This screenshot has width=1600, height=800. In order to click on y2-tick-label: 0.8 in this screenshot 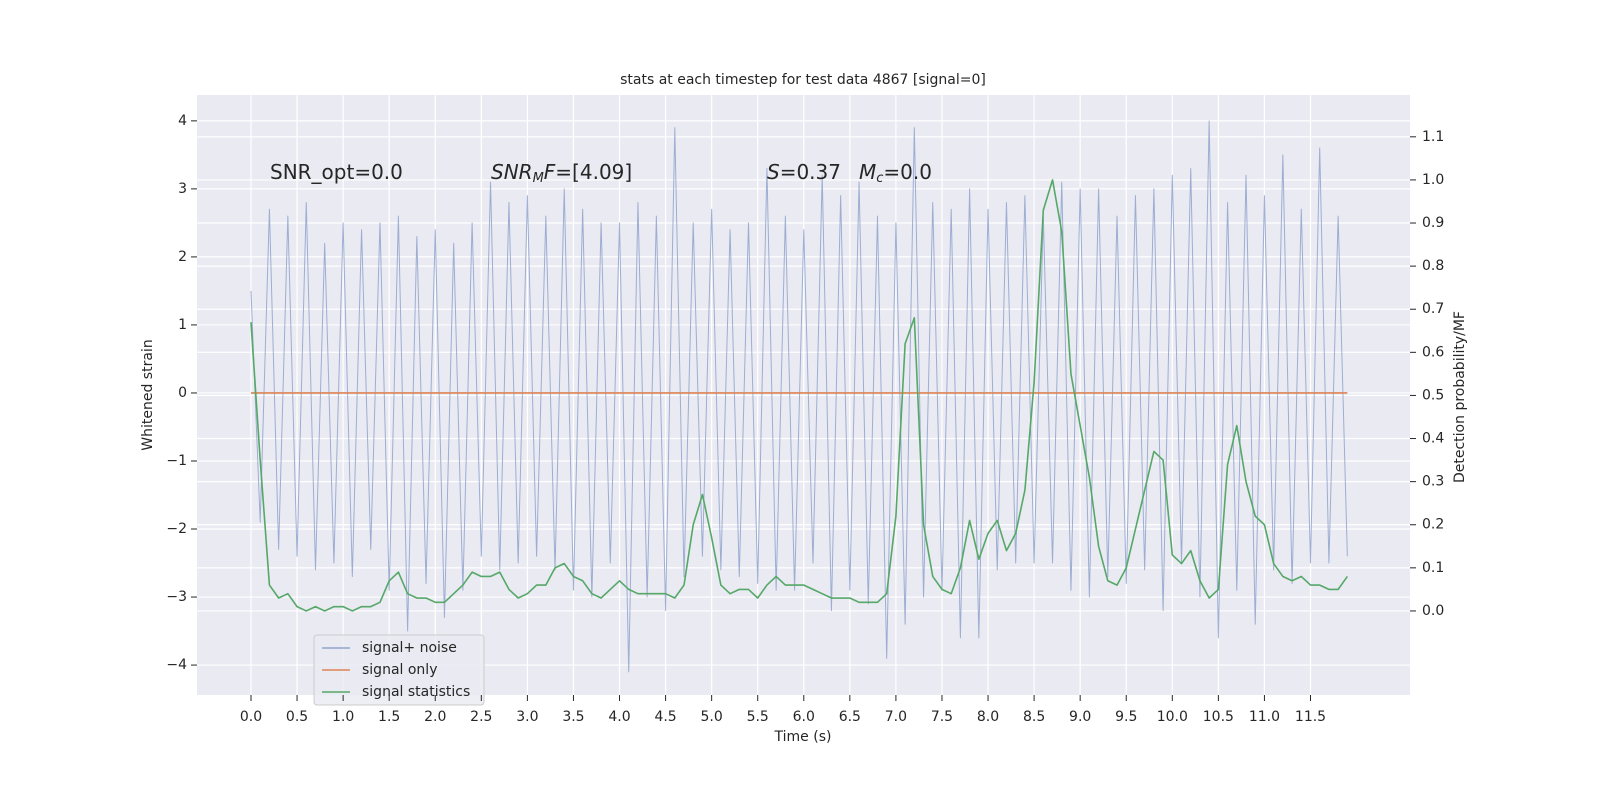, I will do `click(1433, 266)`.